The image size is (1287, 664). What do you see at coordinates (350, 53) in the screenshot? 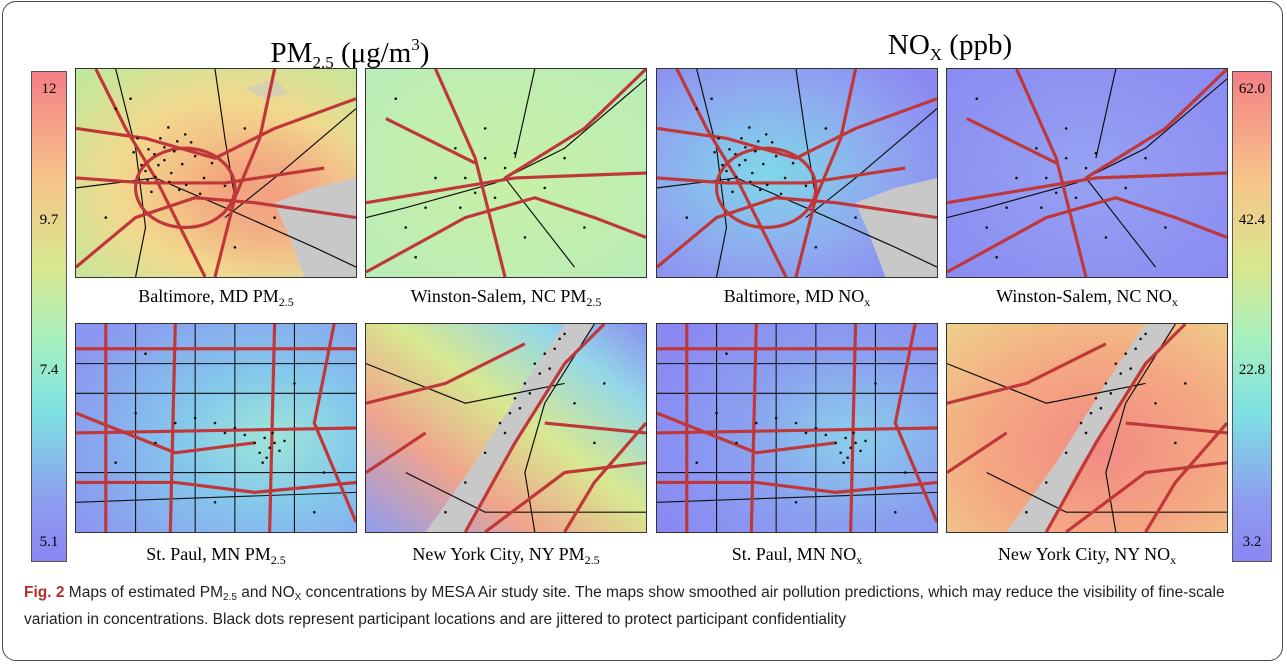
I see `pm25-heading: PM2.5 (μg/m3)` at bounding box center [350, 53].